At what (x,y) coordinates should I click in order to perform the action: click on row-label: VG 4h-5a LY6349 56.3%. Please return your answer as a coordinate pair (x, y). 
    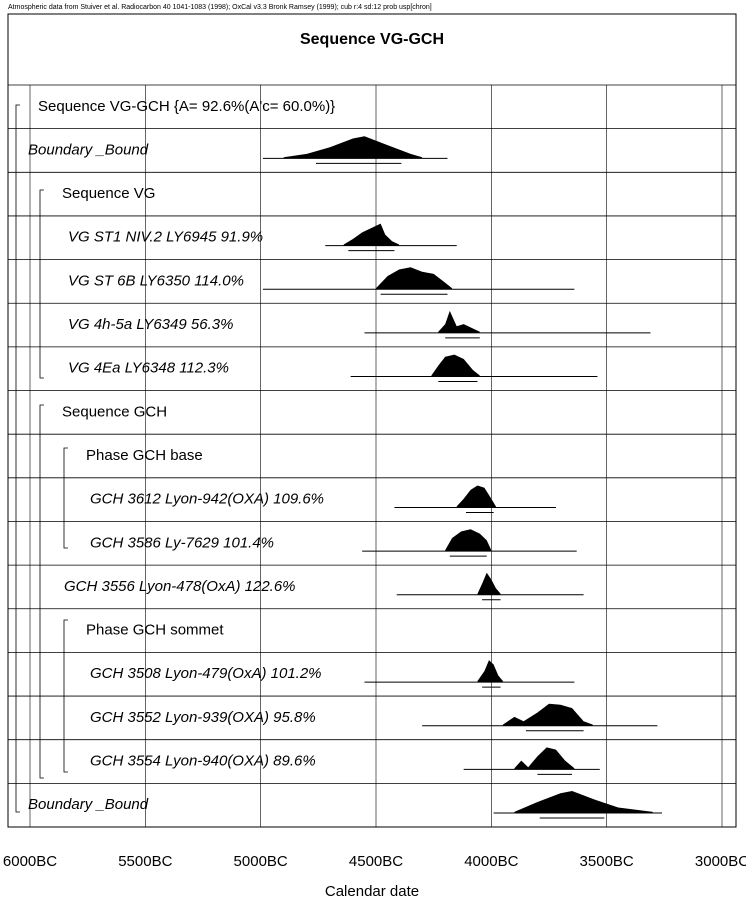
    Looking at the image, I should click on (150, 324).